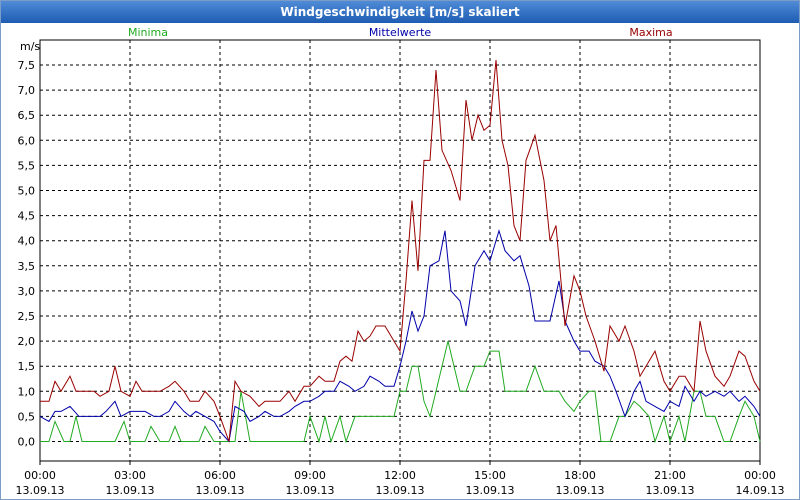 Image resolution: width=800 pixels, height=500 pixels. Describe the element at coordinates (27, 216) in the screenshot. I see `y-tick-label: 4,5` at that location.